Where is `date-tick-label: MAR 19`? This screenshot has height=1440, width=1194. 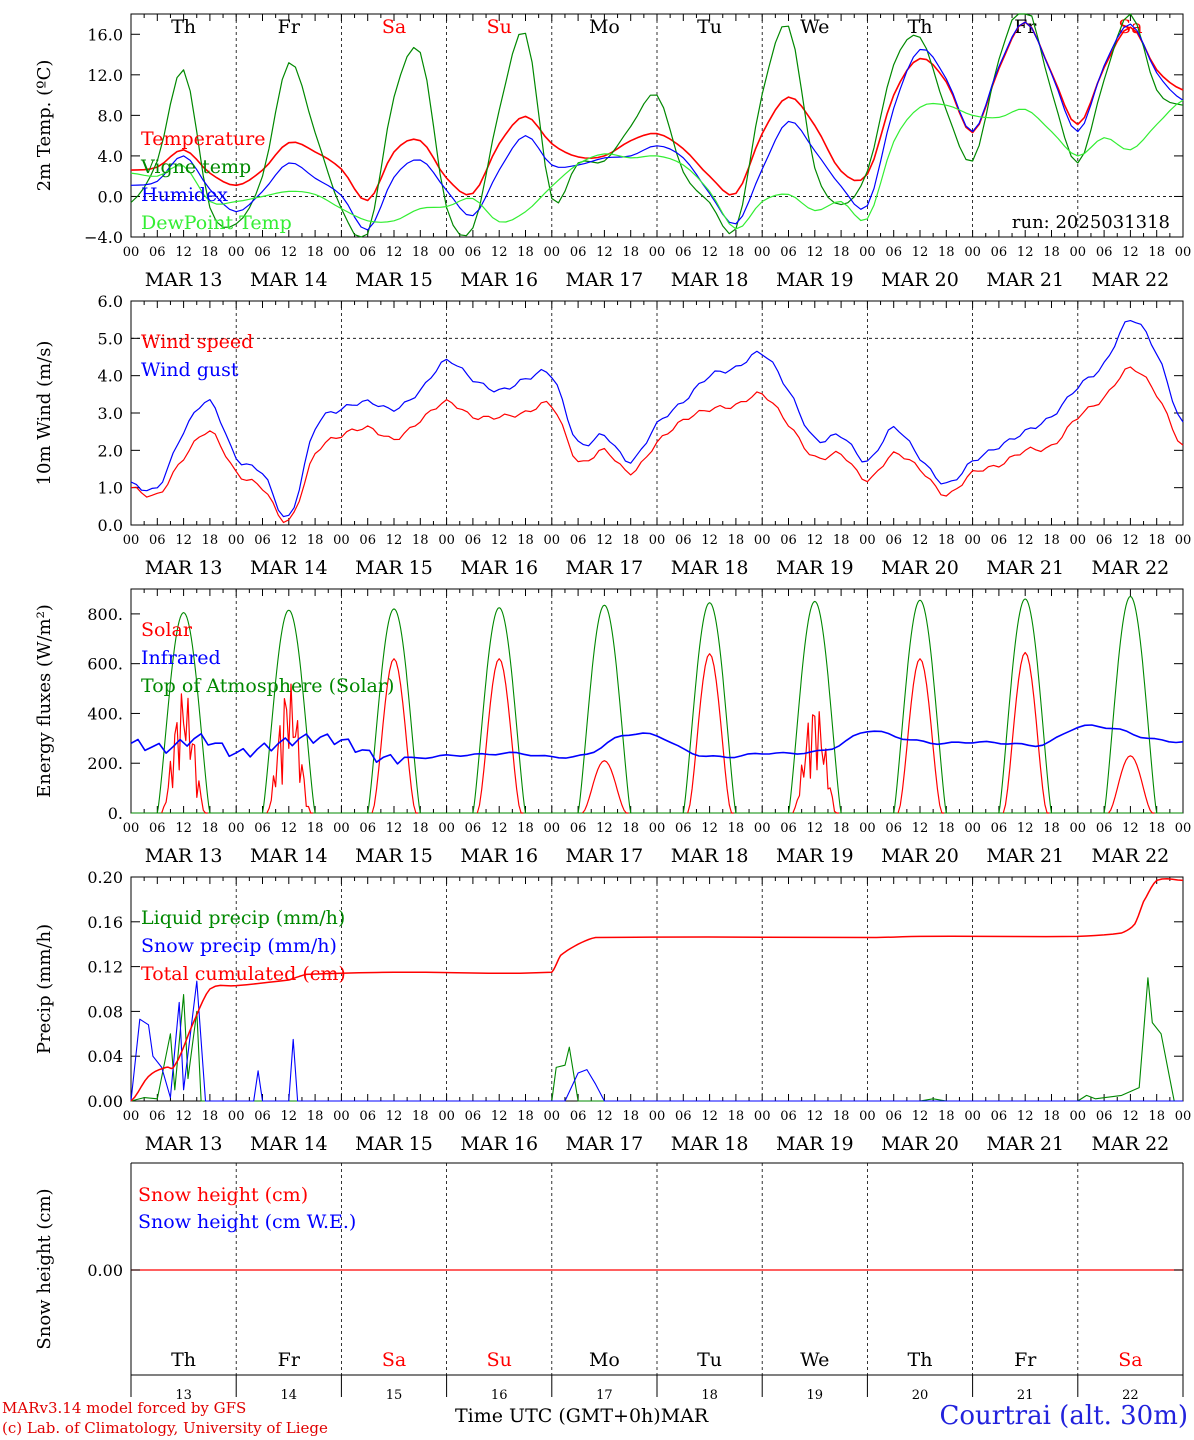
date-tick-label: MAR 19 is located at coordinates (815, 1144).